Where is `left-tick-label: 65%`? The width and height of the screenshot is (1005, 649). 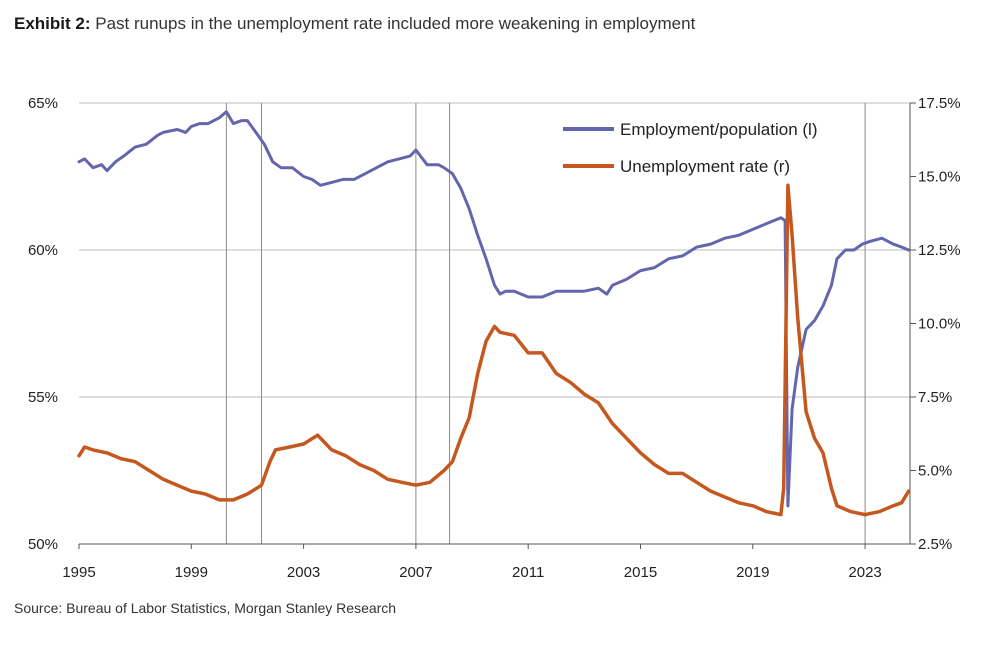 left-tick-label: 65% is located at coordinates (43, 103).